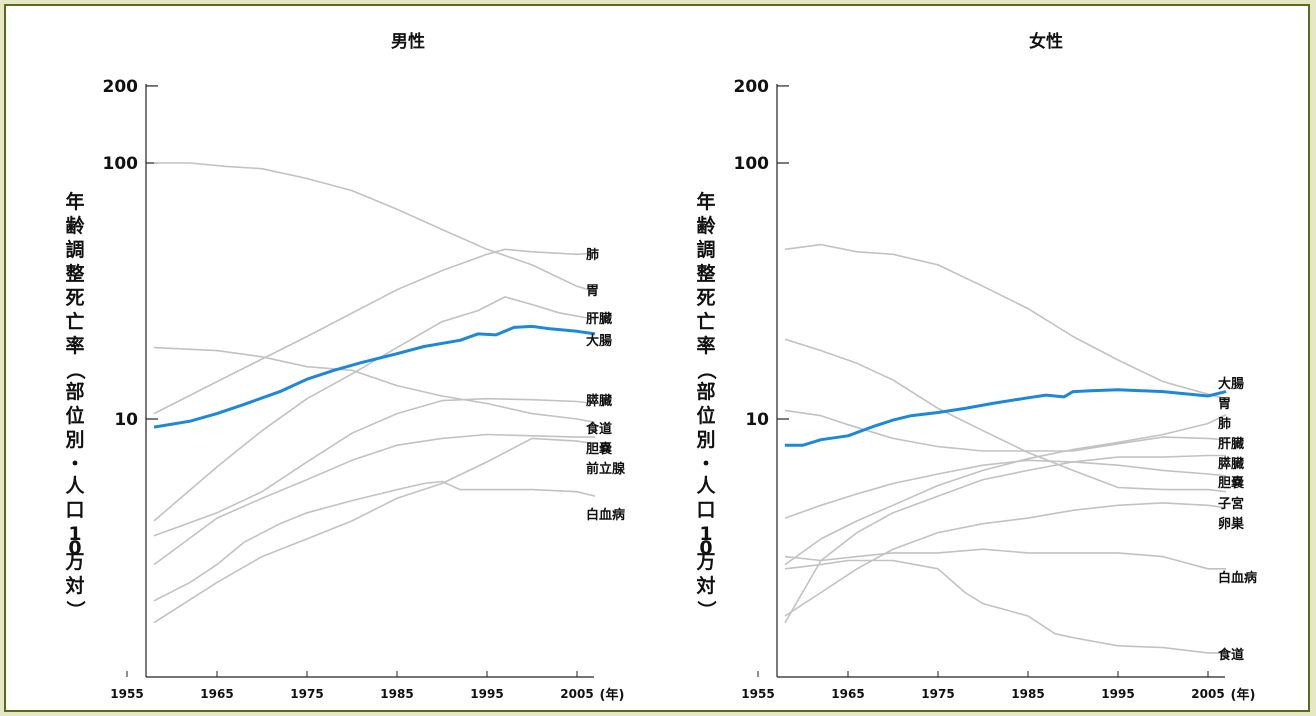 Image resolution: width=1316 pixels, height=716 pixels. I want to click on series-line-卵巣, so click(1005, 559).